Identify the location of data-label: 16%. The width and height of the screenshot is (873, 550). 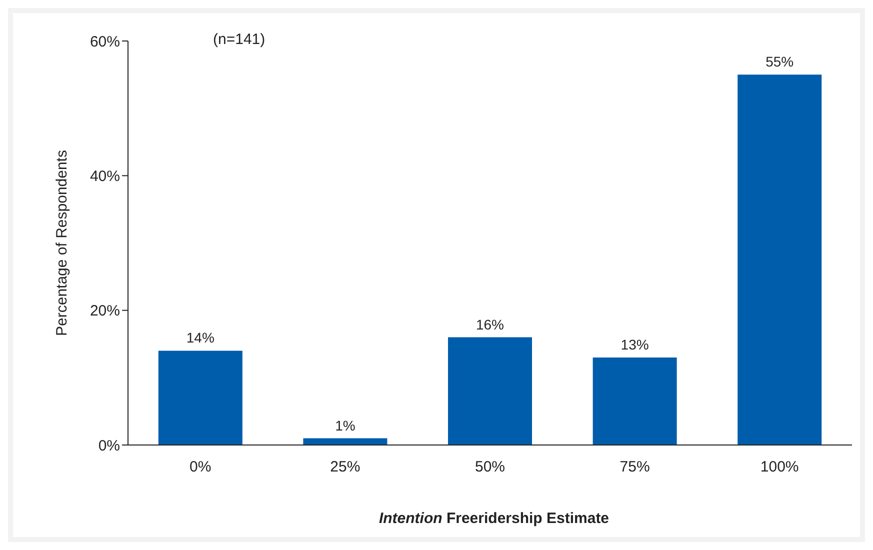
(490, 324).